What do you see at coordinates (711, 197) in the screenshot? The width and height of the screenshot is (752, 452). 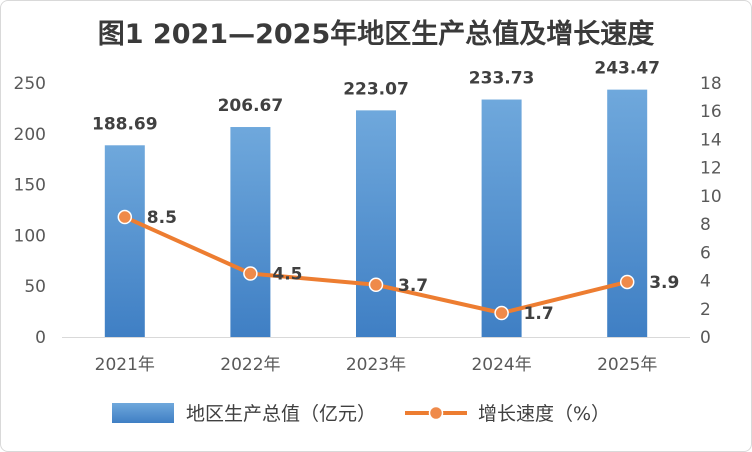 I see `y-right-tick-label: 10` at bounding box center [711, 197].